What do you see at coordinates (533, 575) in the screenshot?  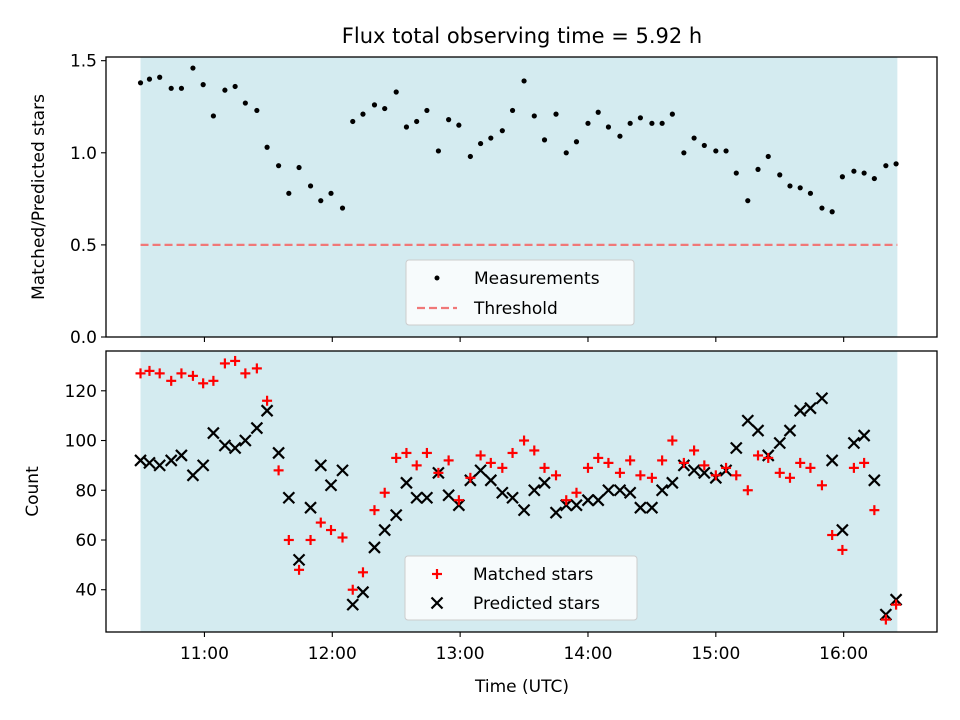 I see `legend-label-matched: Matched stars` at bounding box center [533, 575].